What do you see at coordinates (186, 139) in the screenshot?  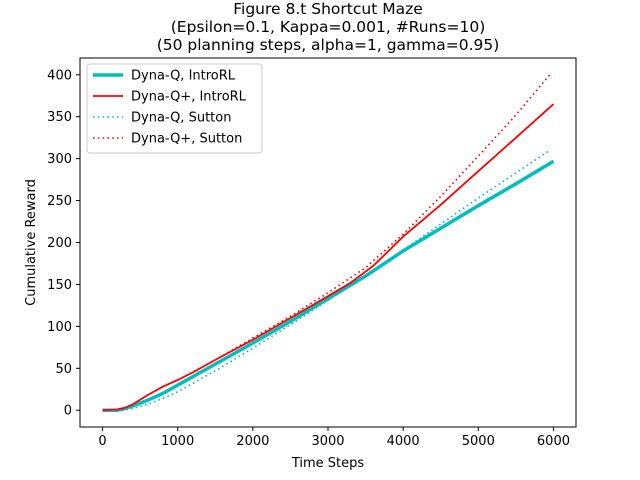 I see `legend-label-4: Dyna-Q+, Sutton` at bounding box center [186, 139].